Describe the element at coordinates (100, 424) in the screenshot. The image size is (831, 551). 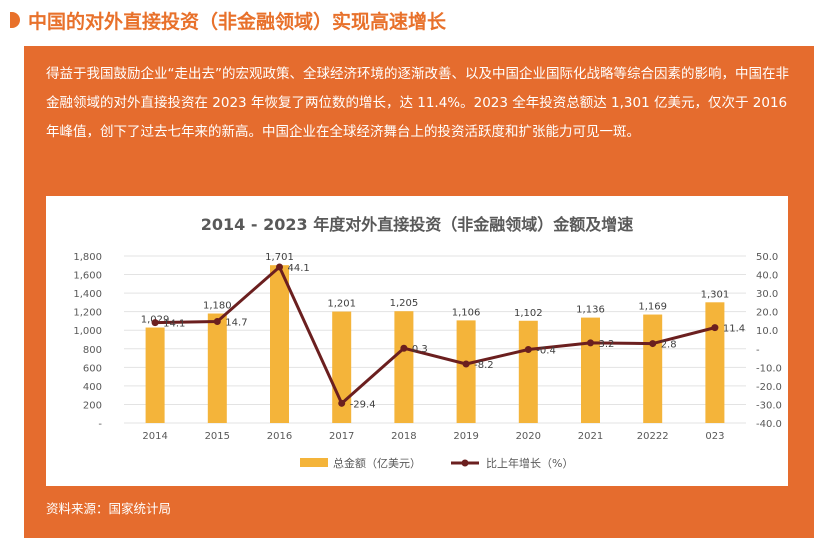
I see `y-left-tick-label: -` at that location.